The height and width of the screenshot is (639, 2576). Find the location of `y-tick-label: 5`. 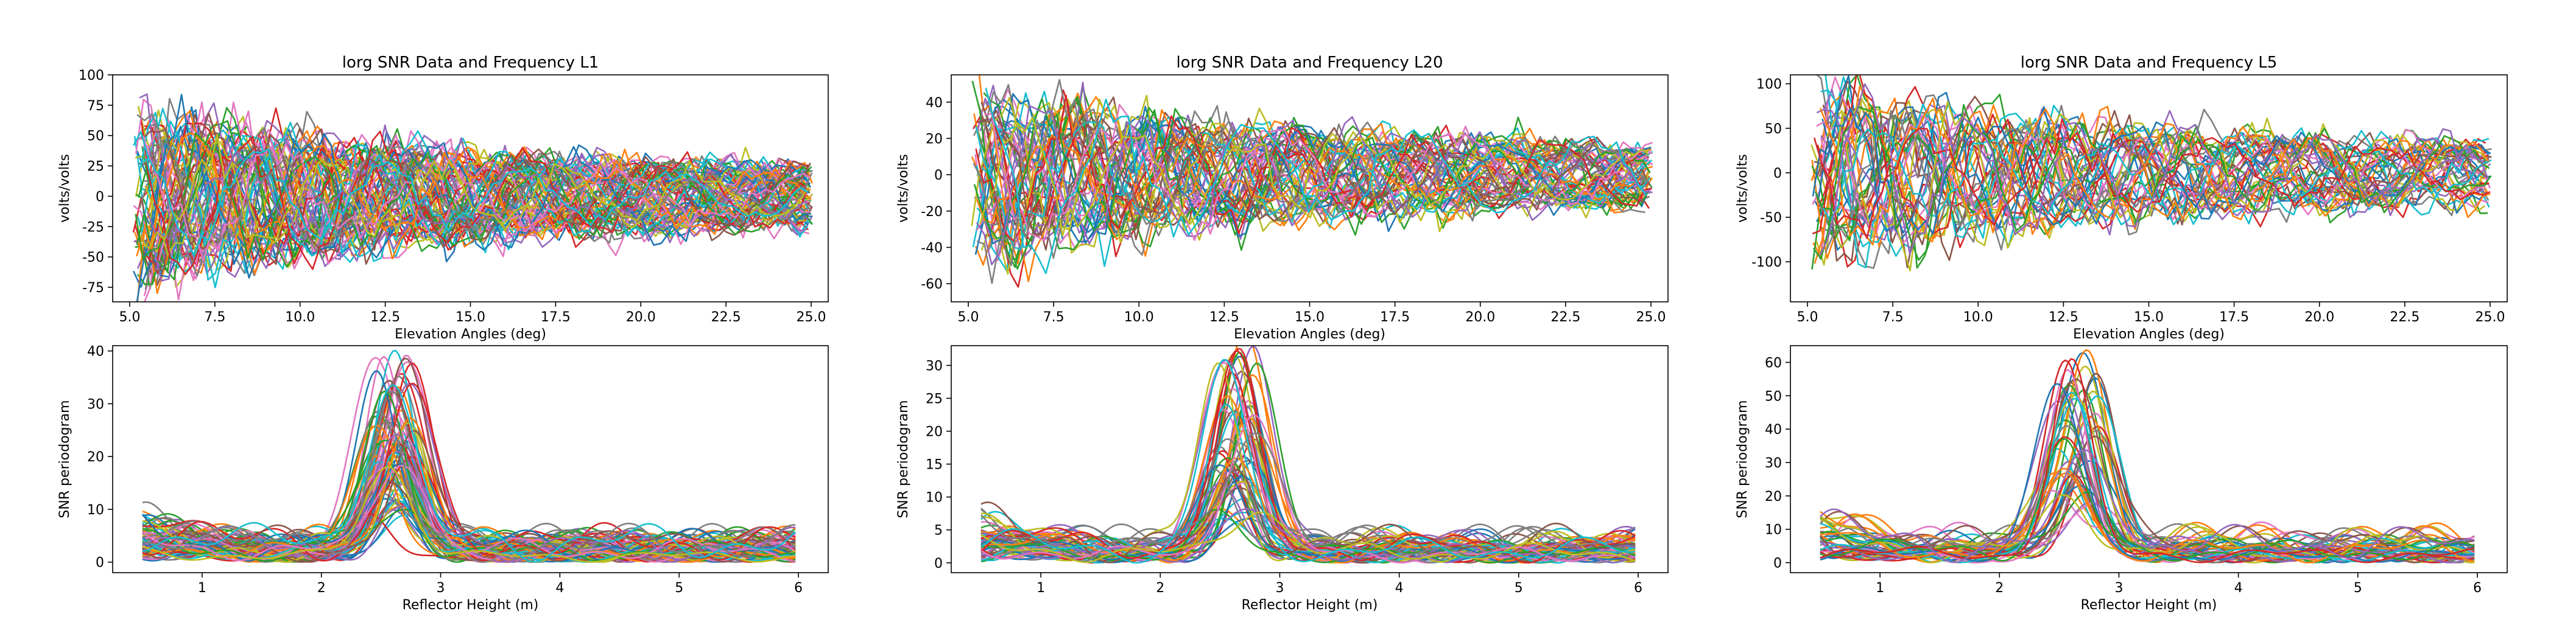

y-tick-label: 5 is located at coordinates (938, 531).